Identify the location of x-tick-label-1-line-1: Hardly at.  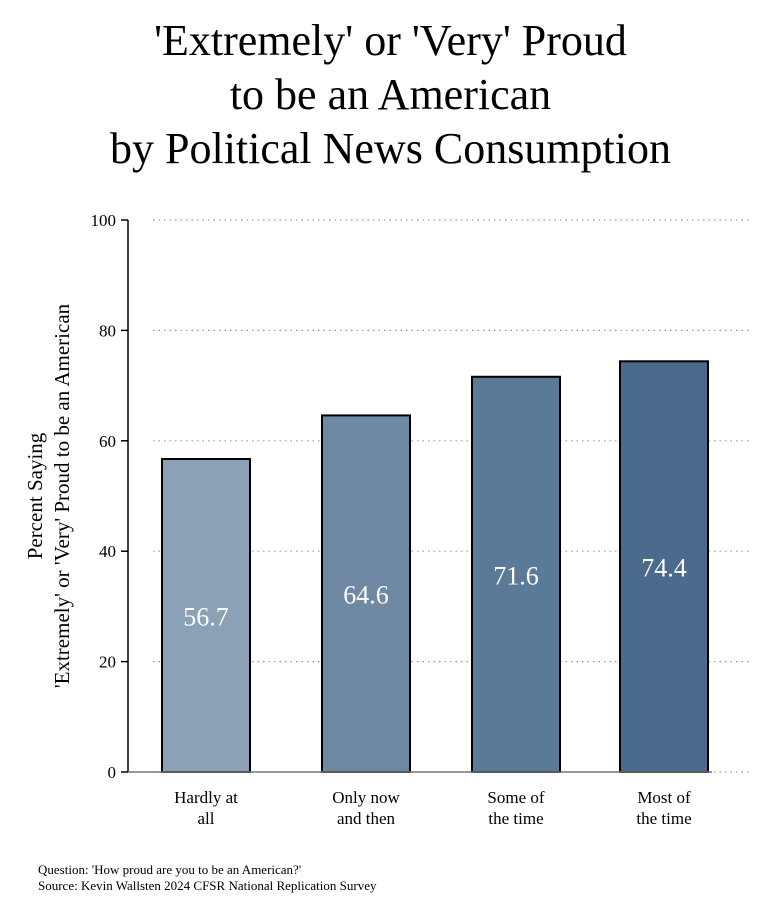
(206, 797).